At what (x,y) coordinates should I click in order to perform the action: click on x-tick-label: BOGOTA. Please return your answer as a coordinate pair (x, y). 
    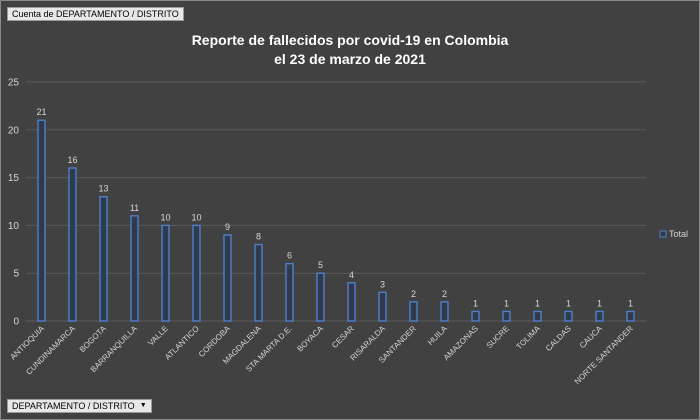
    Looking at the image, I should click on (93, 339).